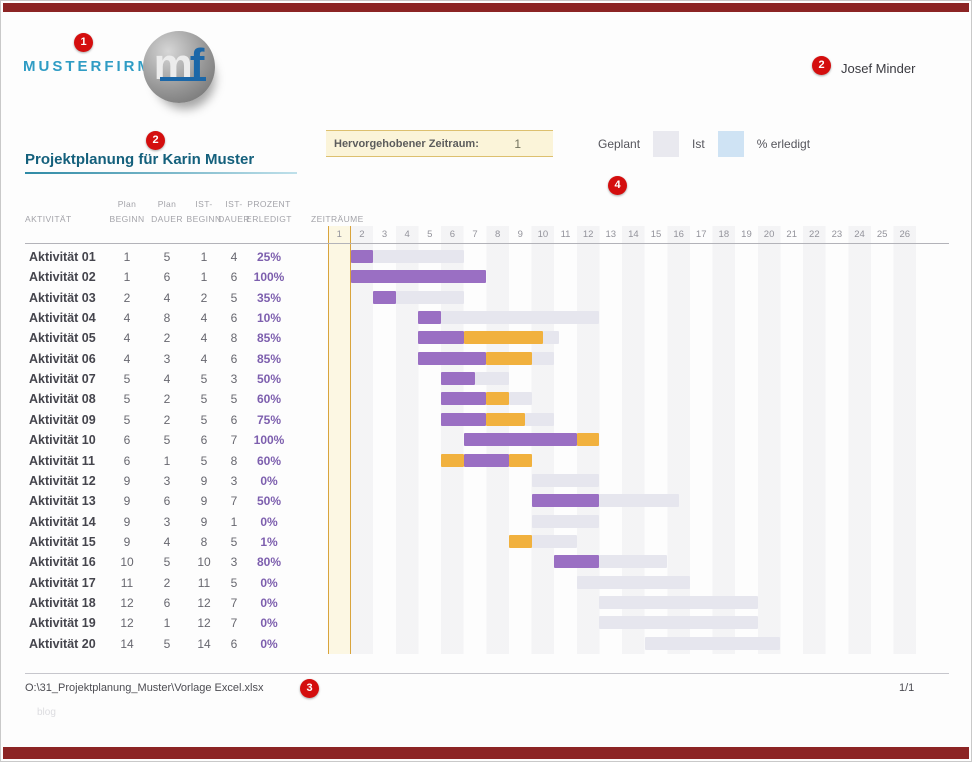 The width and height of the screenshot is (972, 762). I want to click on table-row: Aktivität 20 14 5 14 6 0%, so click(487, 644).